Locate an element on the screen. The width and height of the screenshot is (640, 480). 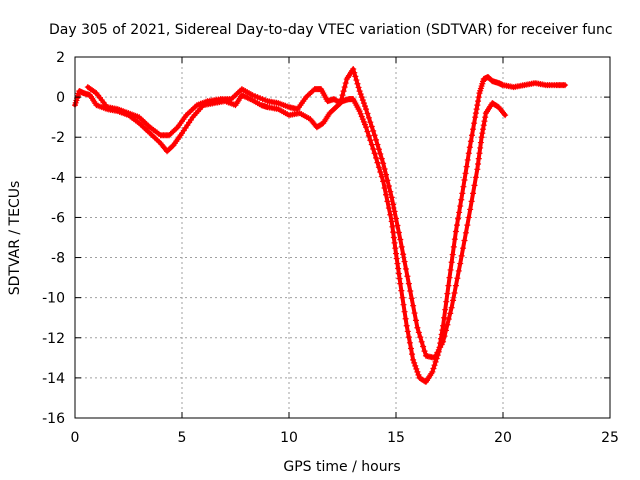
y-tick-label: -12 is located at coordinates (53, 339).